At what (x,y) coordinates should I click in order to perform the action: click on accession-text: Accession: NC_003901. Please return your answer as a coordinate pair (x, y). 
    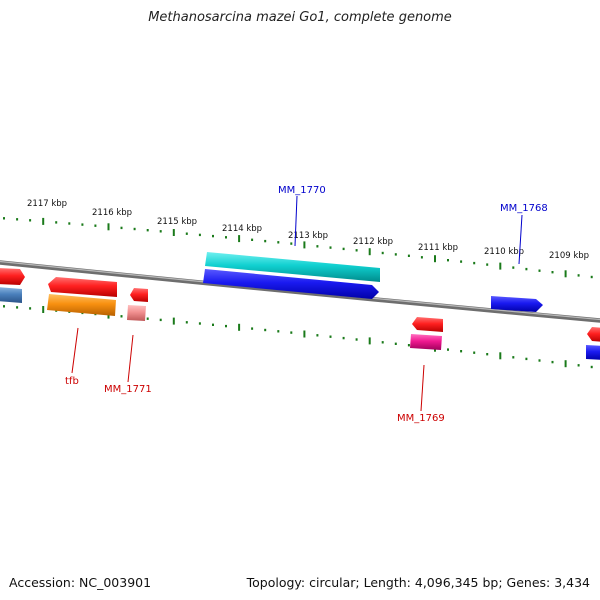
    Looking at the image, I should click on (80, 582).